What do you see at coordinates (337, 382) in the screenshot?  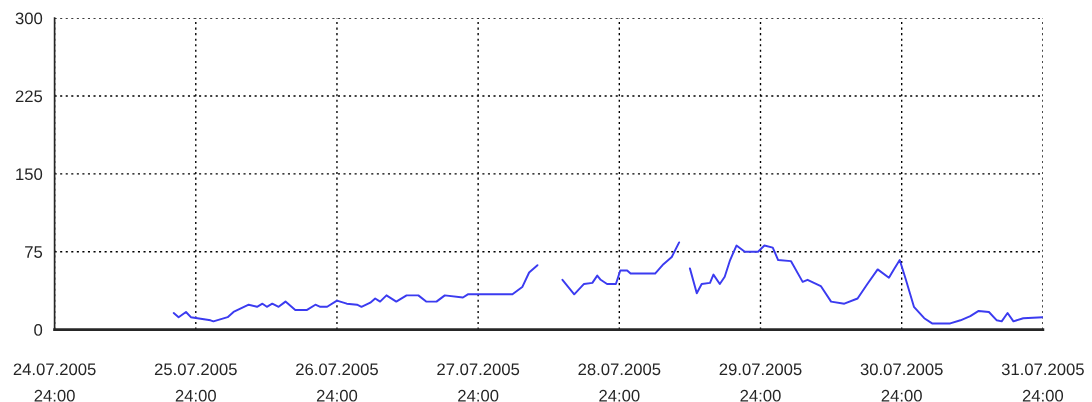 I see `x-tick-label: 26.07.2005 24:00` at bounding box center [337, 382].